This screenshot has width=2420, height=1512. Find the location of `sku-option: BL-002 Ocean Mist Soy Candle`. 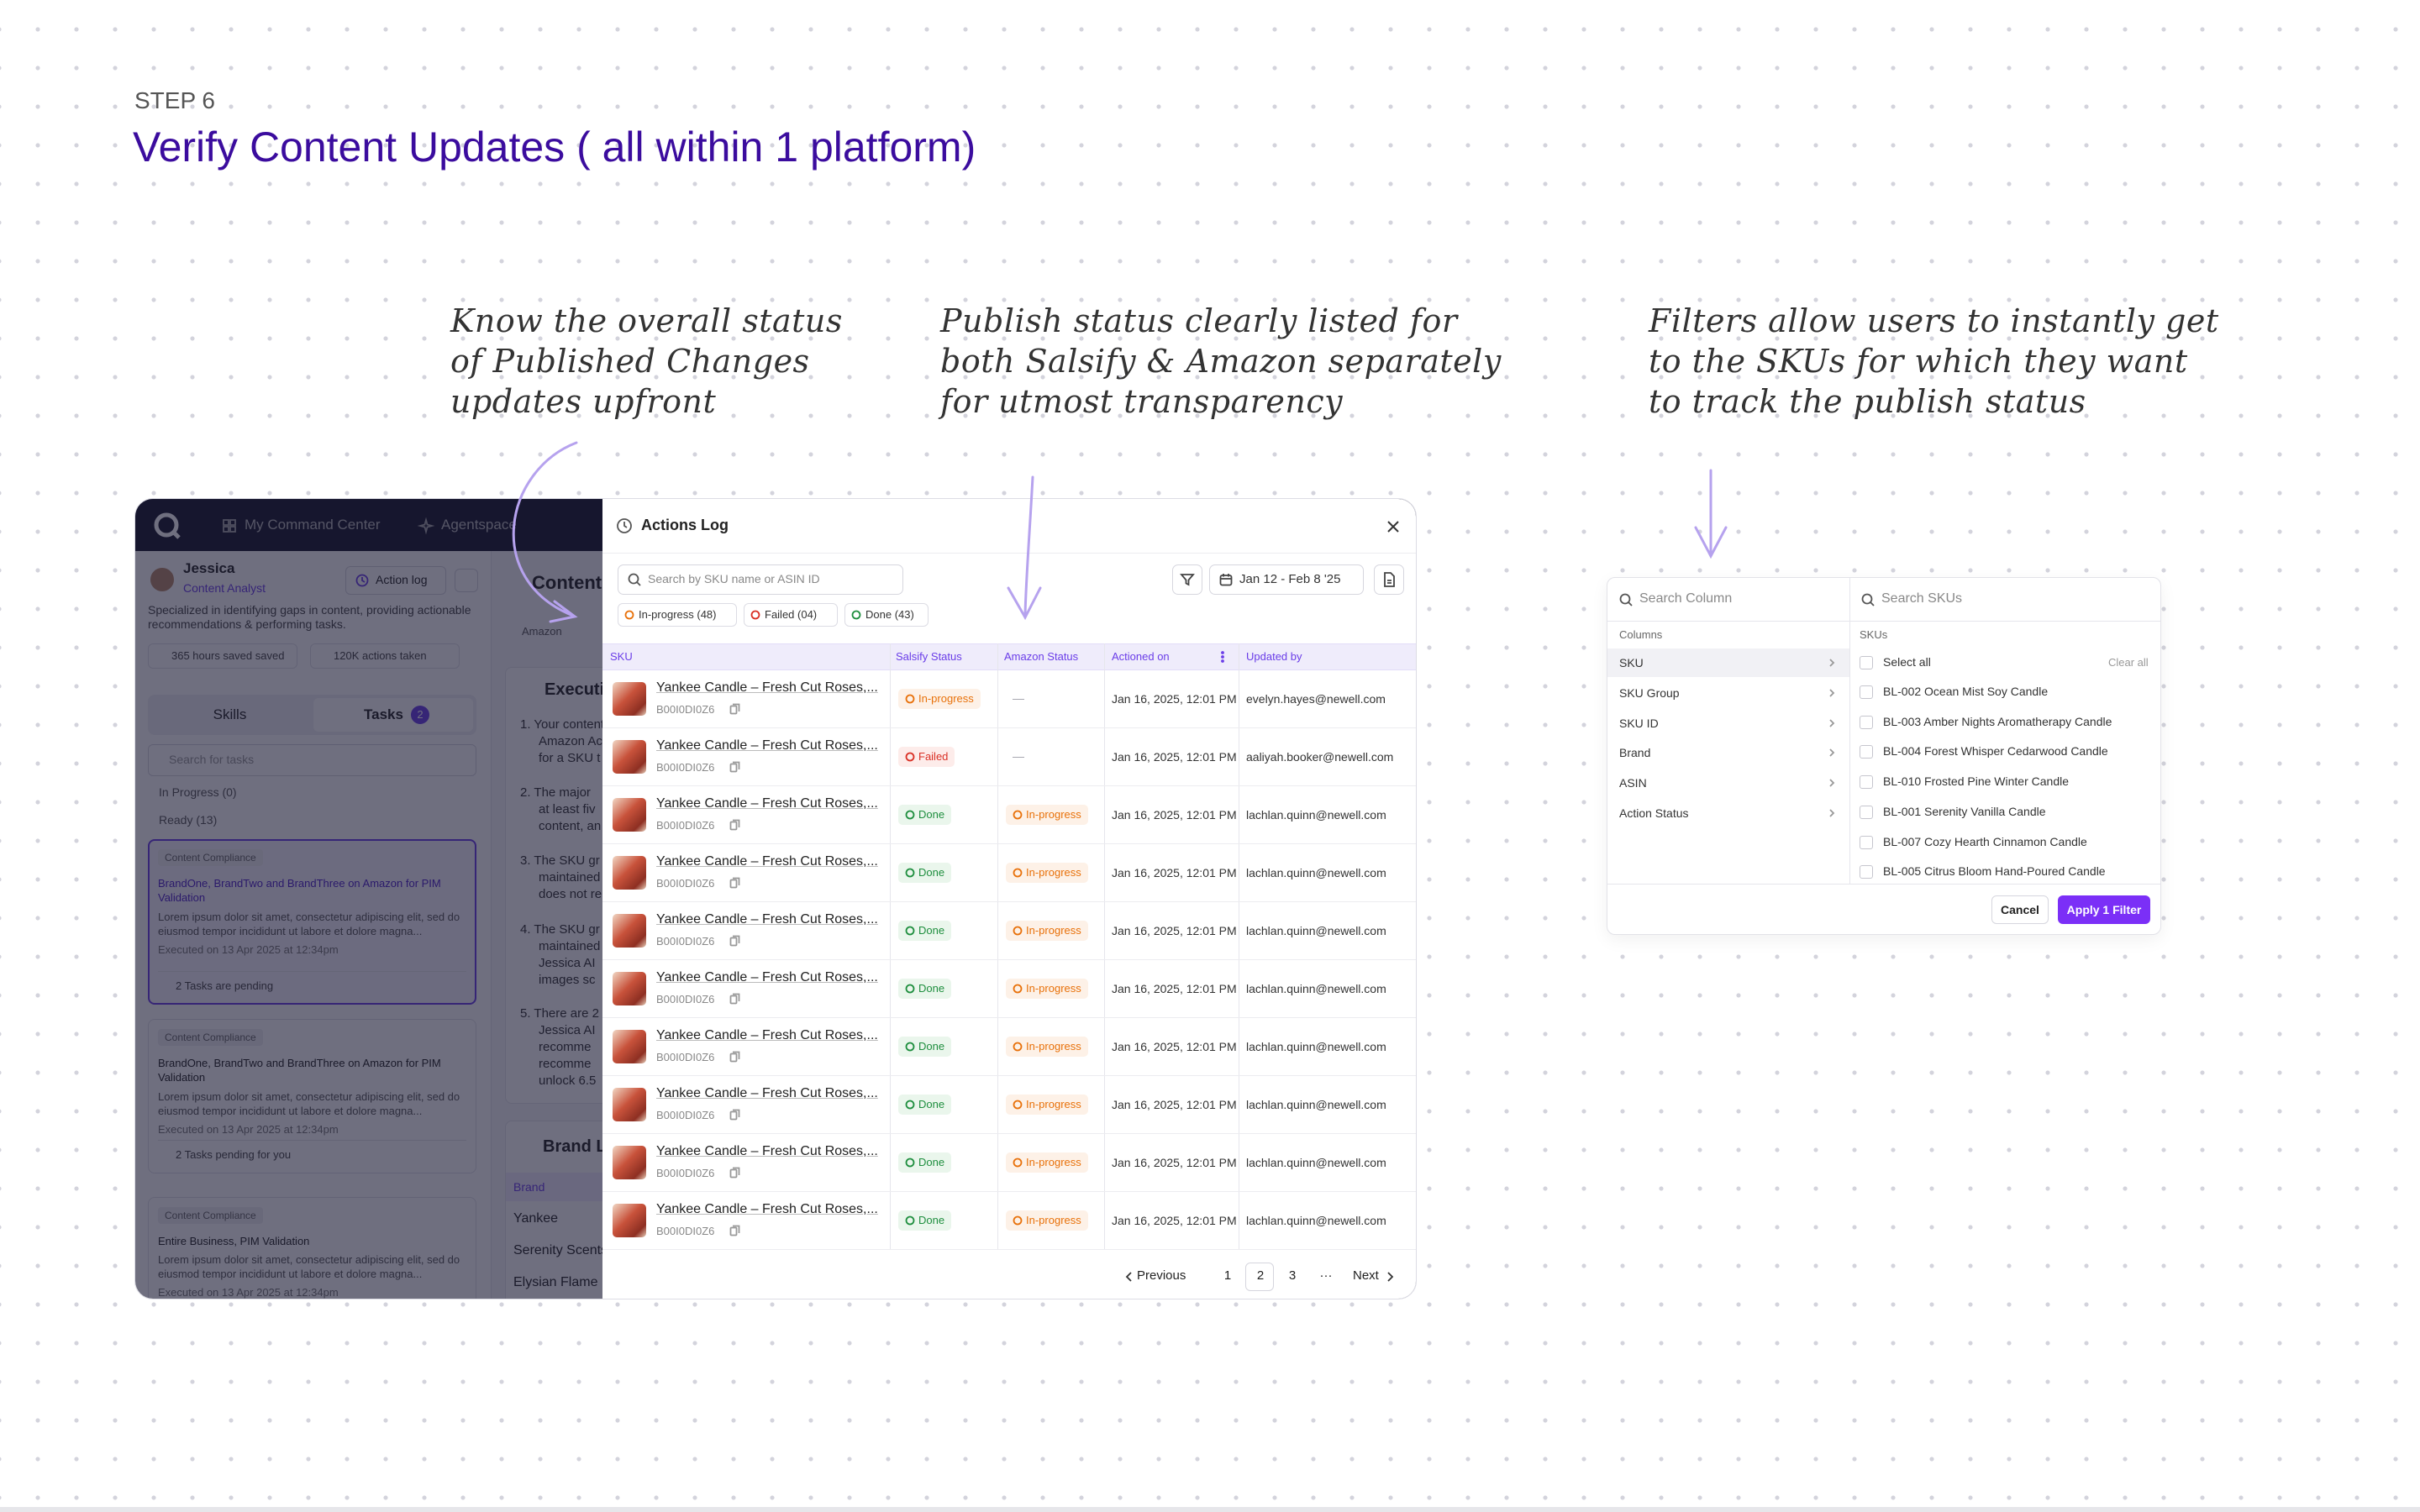

sku-option: BL-002 Ocean Mist Soy Candle is located at coordinates (1966, 691).